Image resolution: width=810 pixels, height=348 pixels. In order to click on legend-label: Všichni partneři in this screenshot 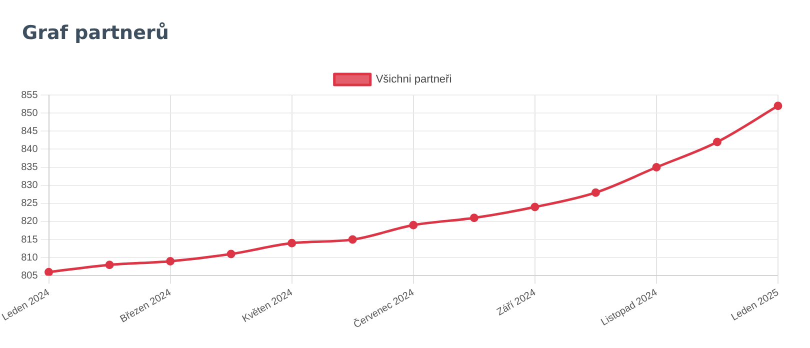, I will do `click(414, 80)`.